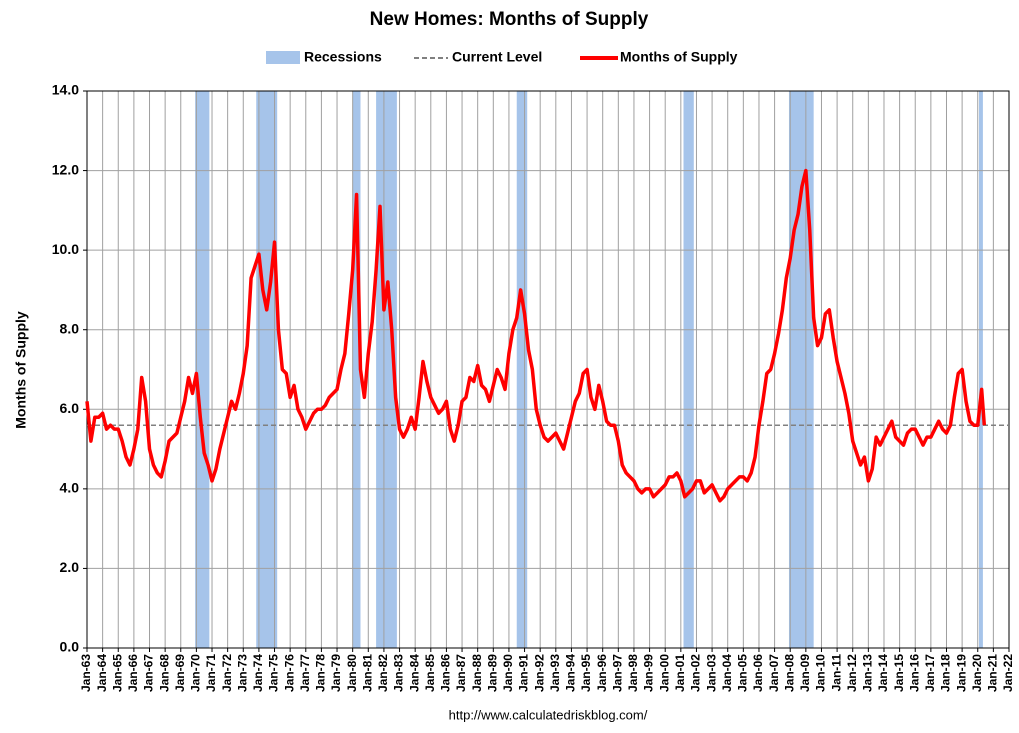 Image resolution: width=1019 pixels, height=733 pixels. Describe the element at coordinates (180, 673) in the screenshot. I see `x-tick-label: Jan-69` at that location.